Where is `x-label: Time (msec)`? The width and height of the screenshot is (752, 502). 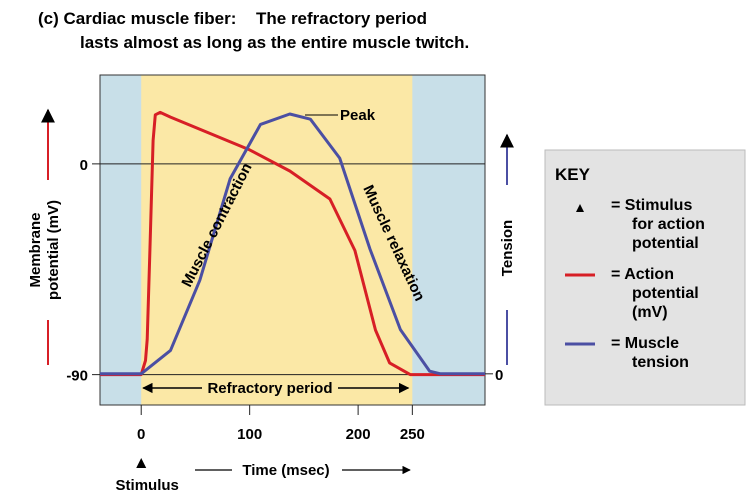 x-label: Time (msec) is located at coordinates (285, 470).